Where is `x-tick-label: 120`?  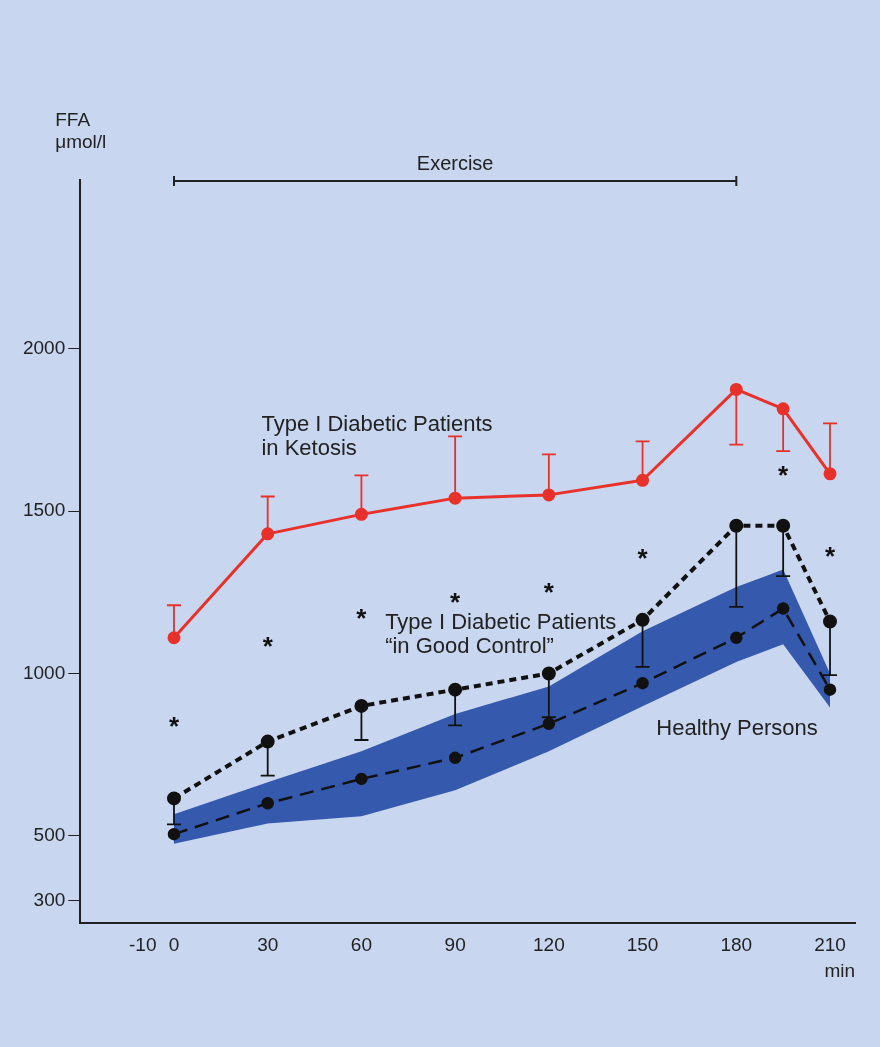
x-tick-label: 120 is located at coordinates (549, 945).